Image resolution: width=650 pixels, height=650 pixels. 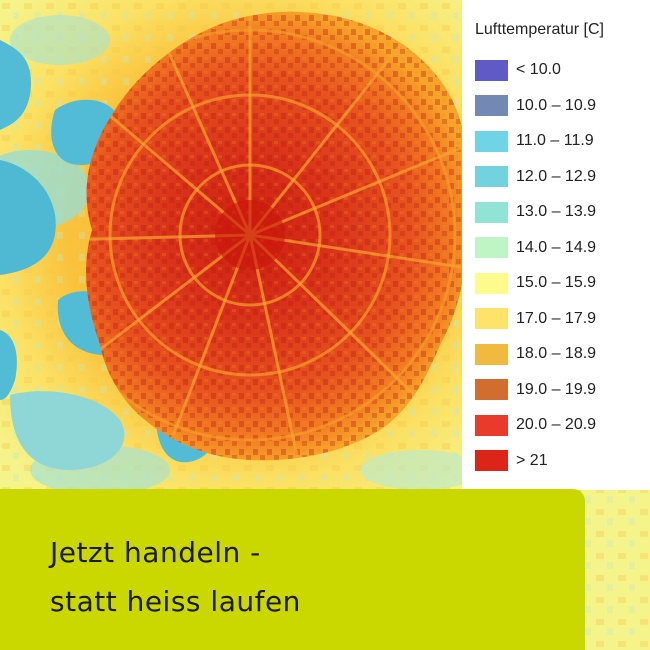 I want to click on legend-item: 17.0 – 17.9, so click(x=535, y=319).